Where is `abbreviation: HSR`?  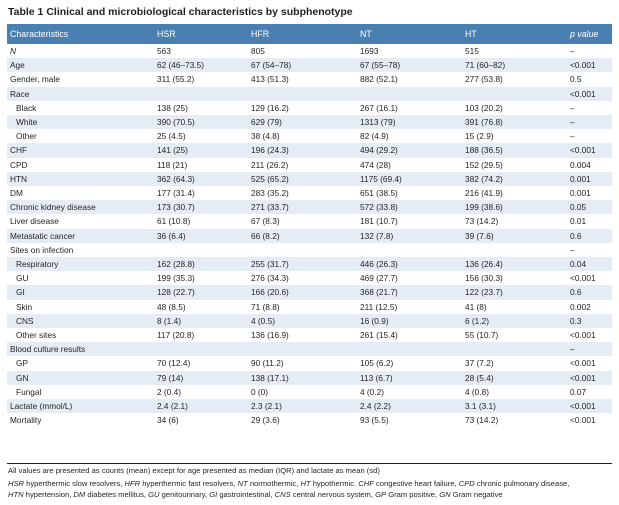 abbreviation: HSR is located at coordinates (16, 483).